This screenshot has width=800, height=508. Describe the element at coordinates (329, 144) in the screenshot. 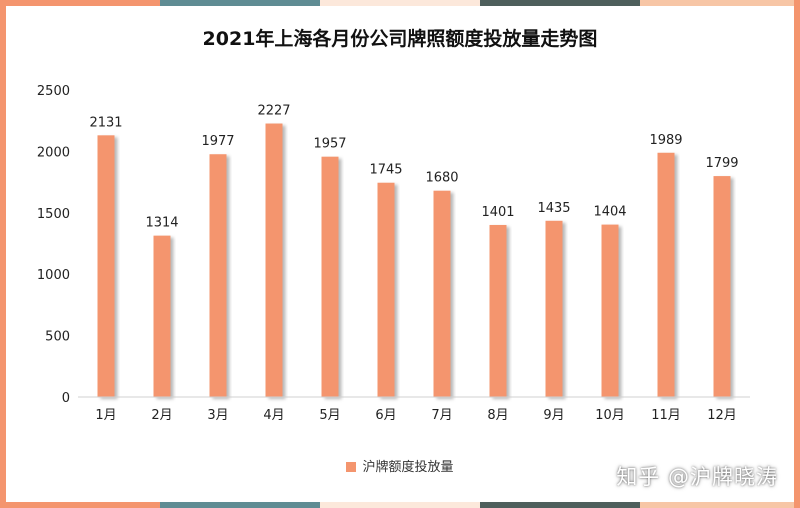

I see `data-label: 1957` at that location.